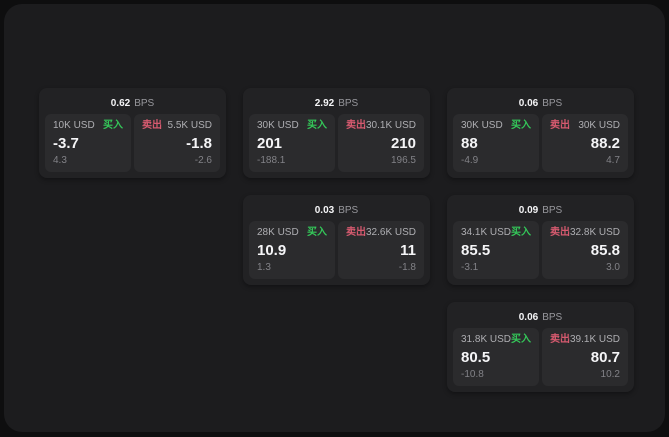 The height and width of the screenshot is (437, 669). What do you see at coordinates (203, 160) in the screenshot?
I see `sell-sub-value: -2.6` at bounding box center [203, 160].